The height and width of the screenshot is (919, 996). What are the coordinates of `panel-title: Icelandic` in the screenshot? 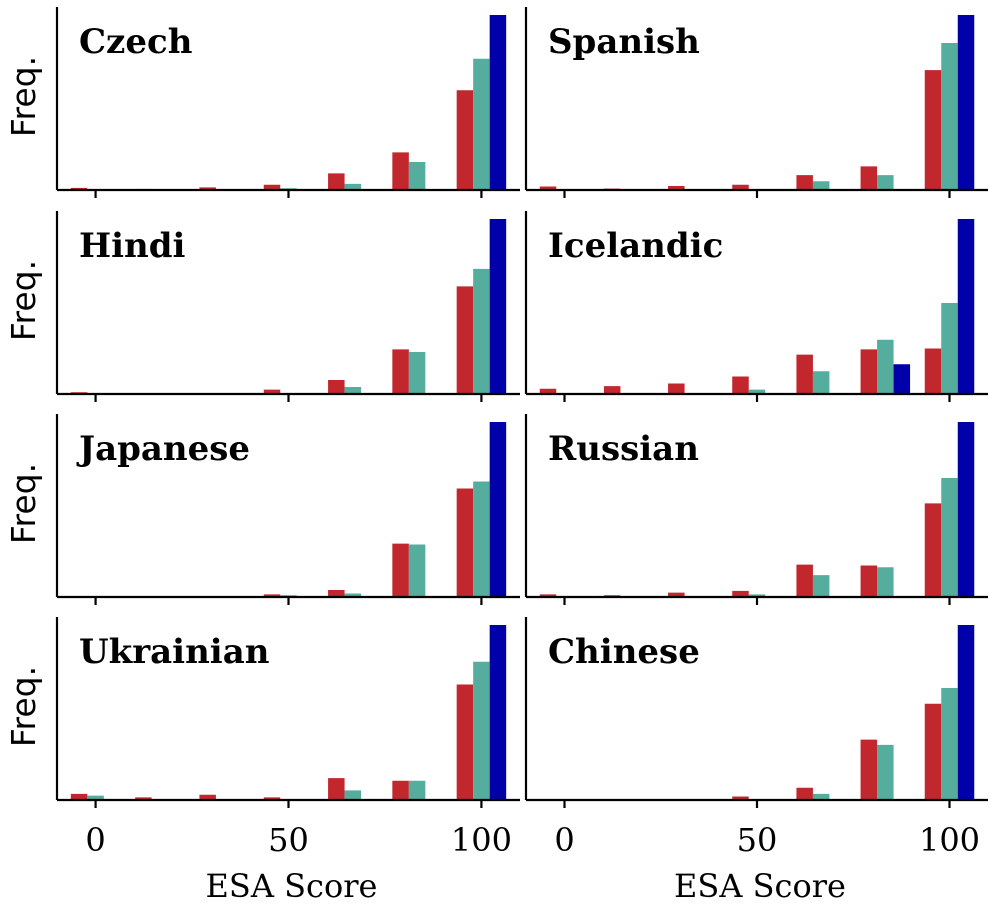 It's located at (635, 246).